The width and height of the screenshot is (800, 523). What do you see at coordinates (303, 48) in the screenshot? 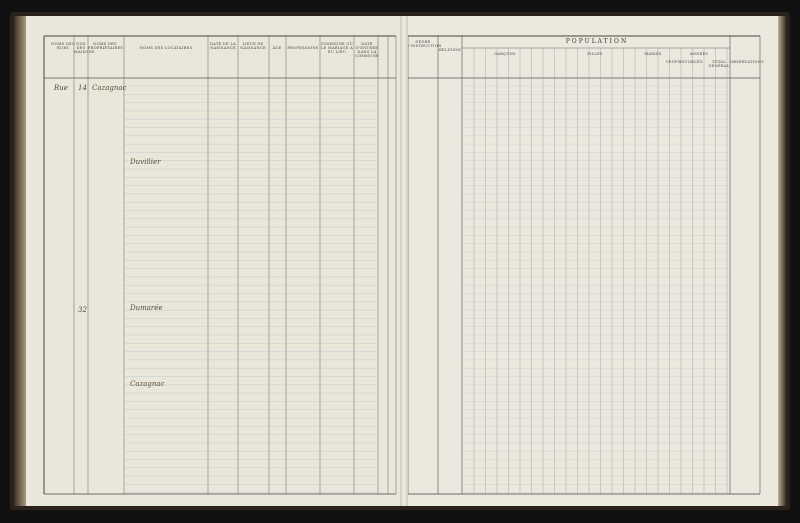
I see `header-professions: Professions` at bounding box center [303, 48].